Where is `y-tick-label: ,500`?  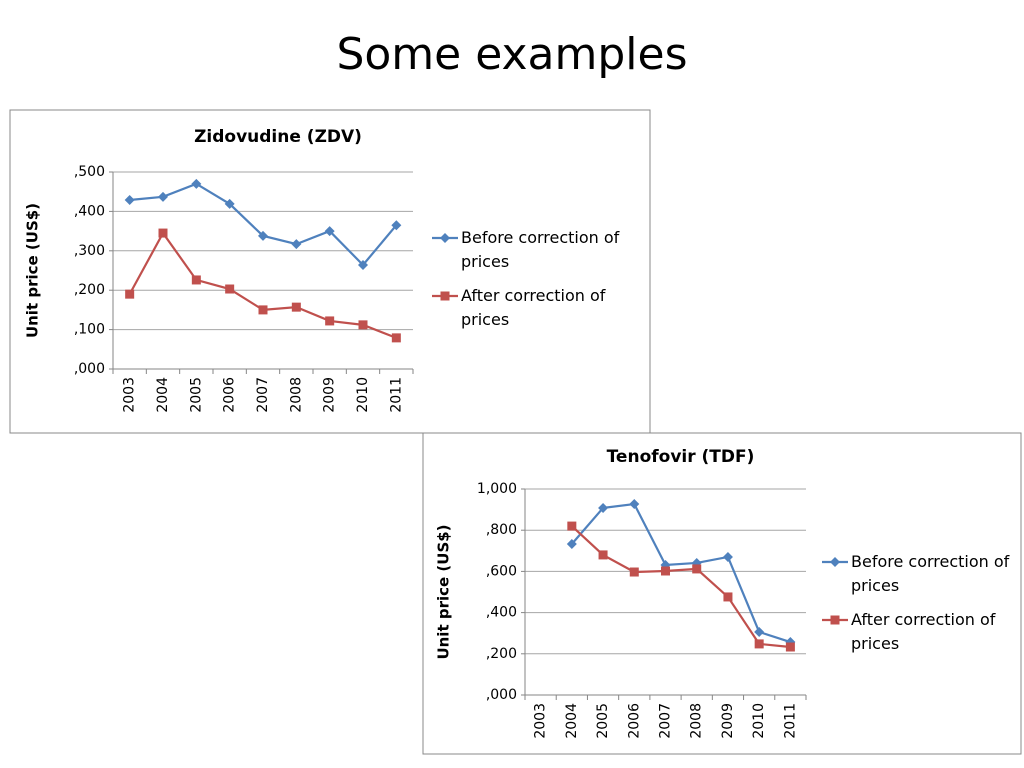 y-tick-label: ,500 is located at coordinates (89, 172).